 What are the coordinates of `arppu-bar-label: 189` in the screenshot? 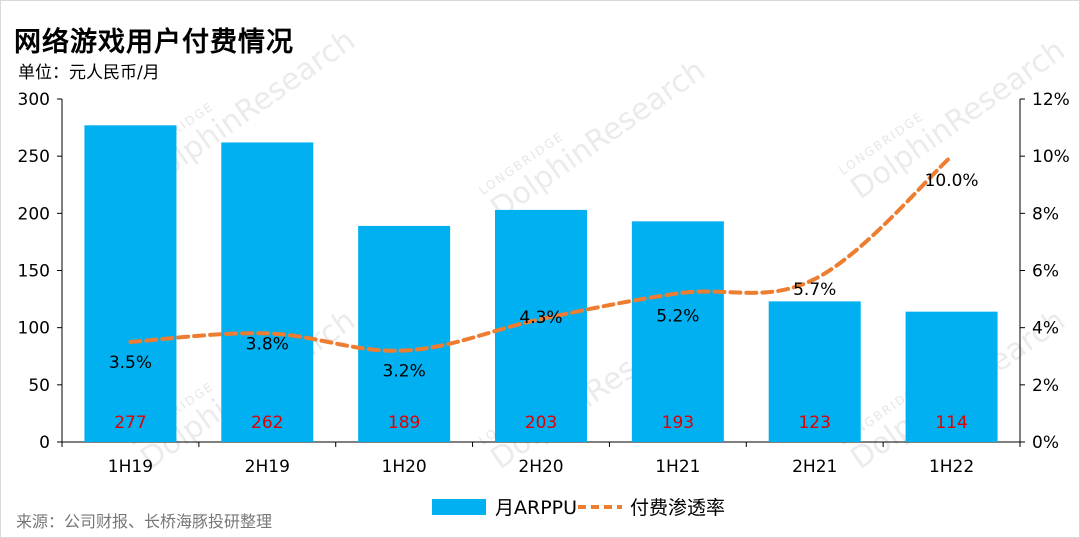 It's located at (404, 423).